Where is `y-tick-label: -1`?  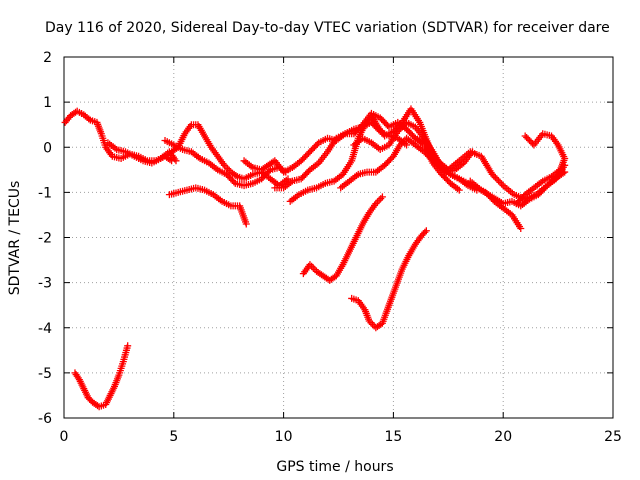
y-tick-label: -1 is located at coordinates (45, 193).